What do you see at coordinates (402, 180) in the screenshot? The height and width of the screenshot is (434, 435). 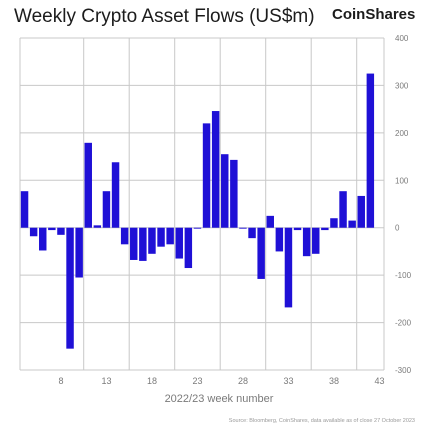 I see `y-tick-label: 100` at bounding box center [402, 180].